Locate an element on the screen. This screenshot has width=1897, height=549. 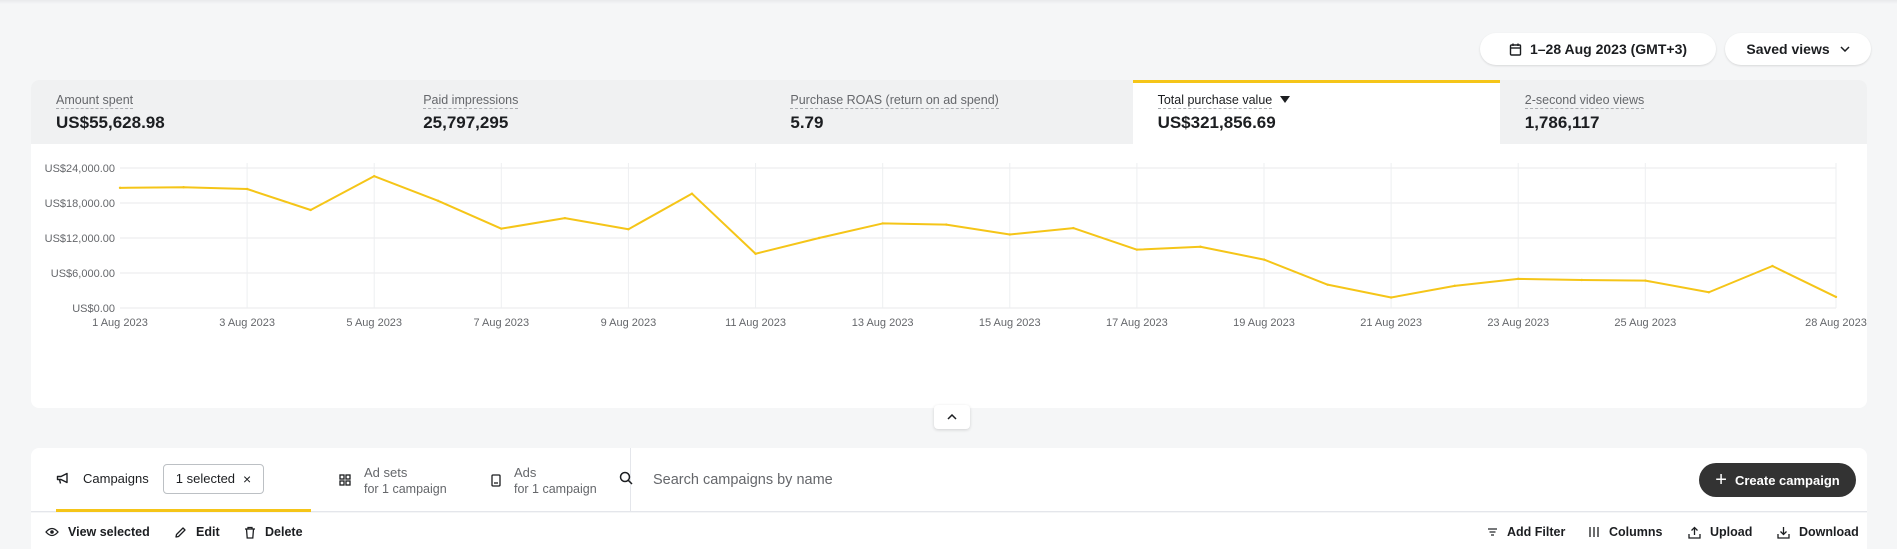
top-shadow is located at coordinates (948, 2).